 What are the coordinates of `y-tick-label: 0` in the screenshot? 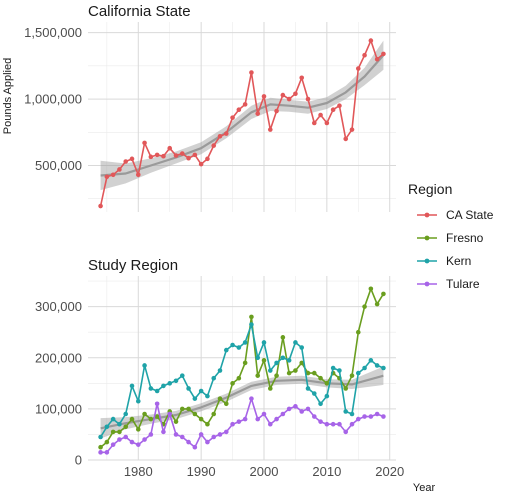 It's located at (78, 460).